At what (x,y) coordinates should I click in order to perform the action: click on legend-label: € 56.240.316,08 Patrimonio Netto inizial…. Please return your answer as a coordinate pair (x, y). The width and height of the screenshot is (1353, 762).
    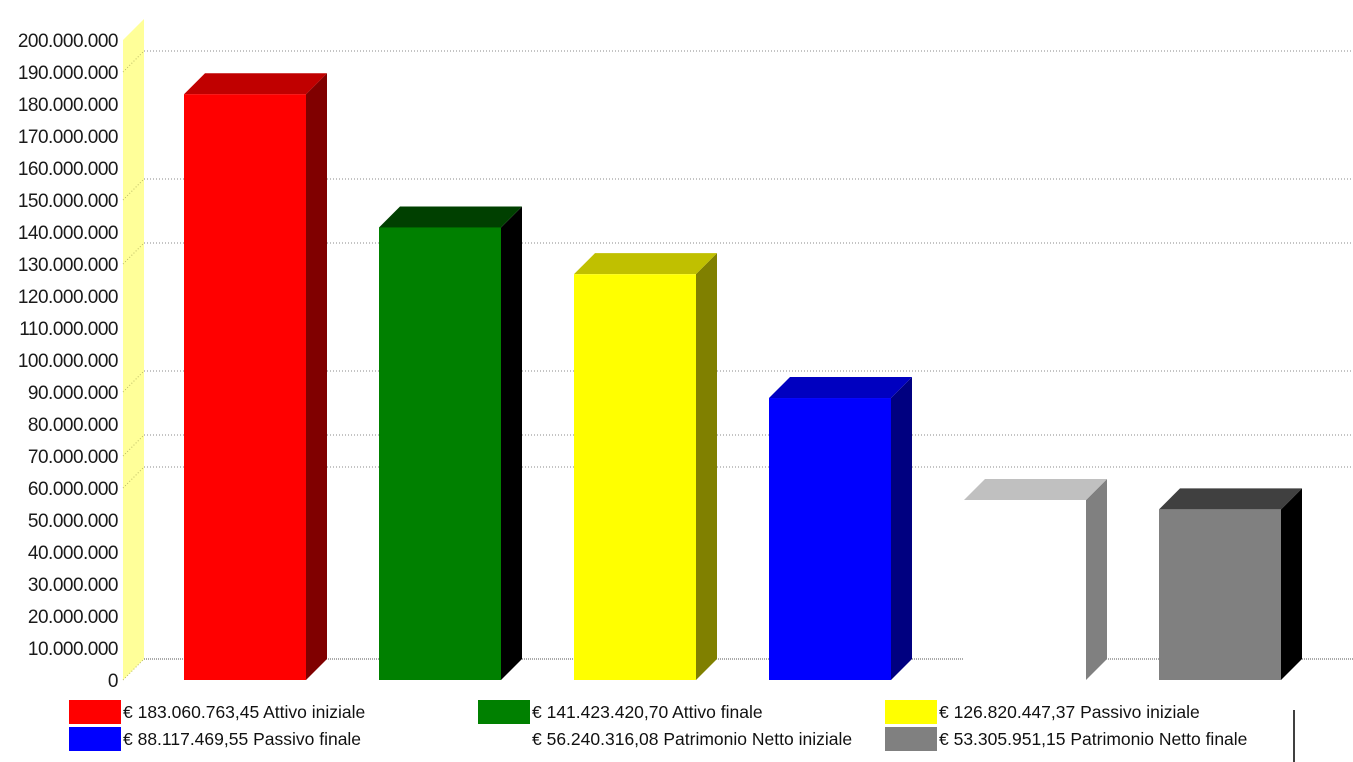
    Looking at the image, I should click on (692, 739).